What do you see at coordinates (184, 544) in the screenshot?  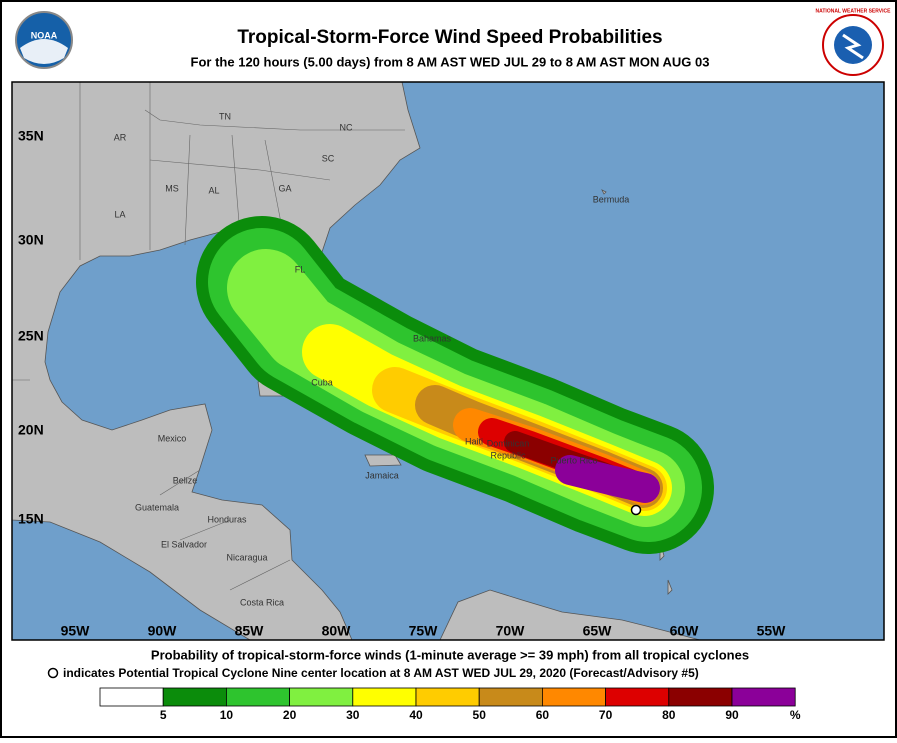 I see `place-label: El Salvador` at bounding box center [184, 544].